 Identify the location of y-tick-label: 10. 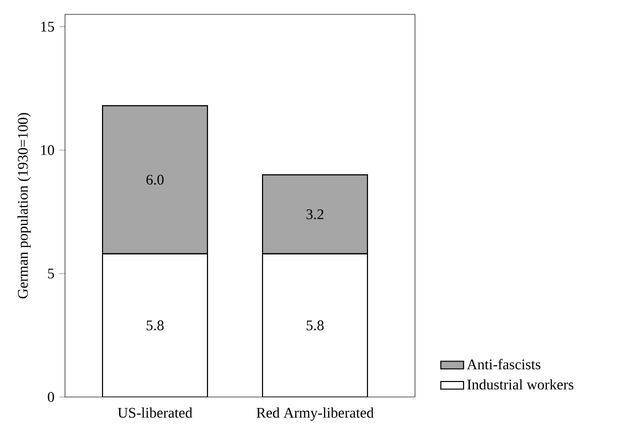
(47, 150).